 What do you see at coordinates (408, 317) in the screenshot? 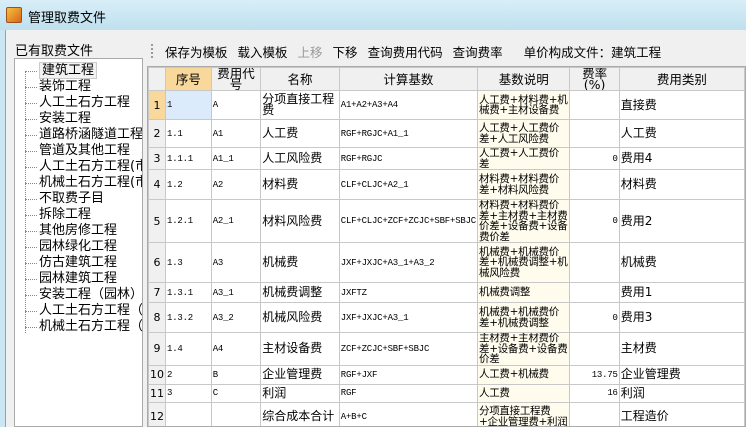
I see `base-cell: JXF+JXJC+A3_1` at bounding box center [408, 317].